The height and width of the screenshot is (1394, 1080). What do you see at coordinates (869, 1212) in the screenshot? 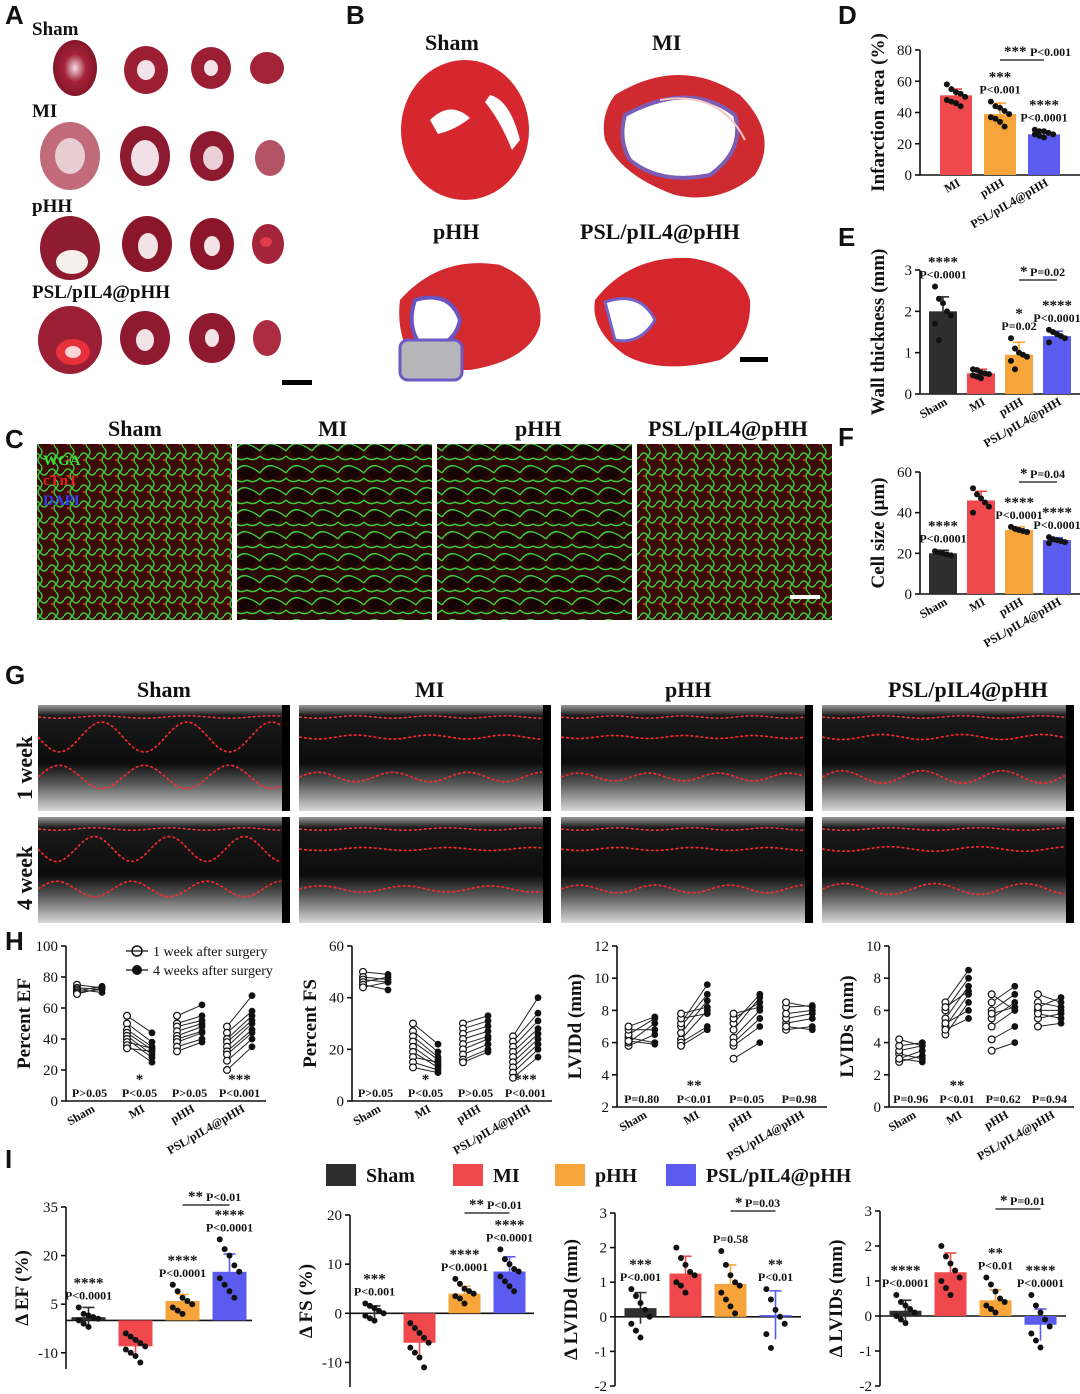
I see `y-tick-label: 3` at bounding box center [869, 1212].